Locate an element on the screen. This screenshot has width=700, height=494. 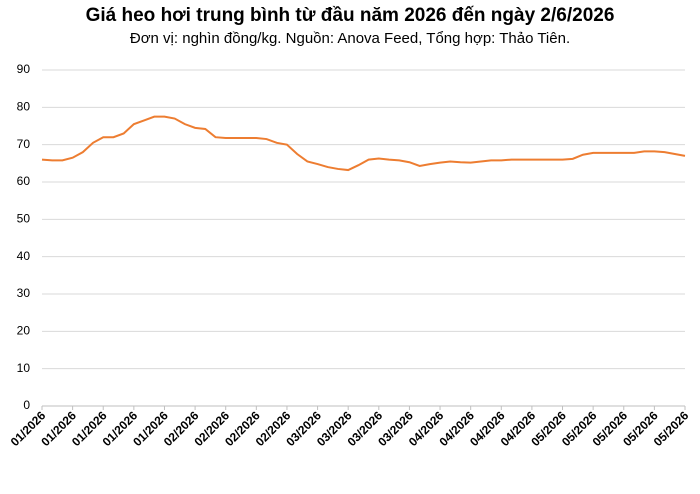
y-tick-label: 70 is located at coordinates (24, 144).